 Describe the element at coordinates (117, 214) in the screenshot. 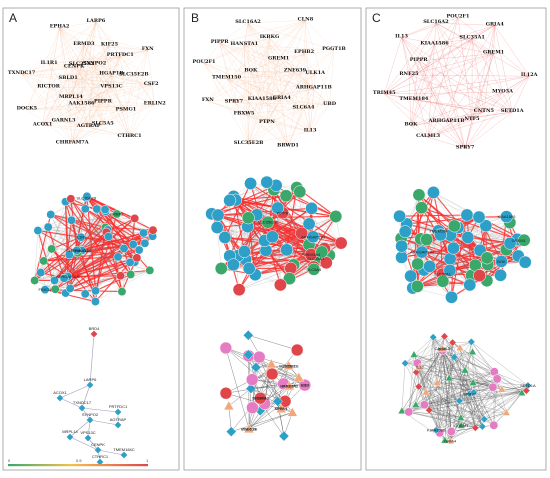

I see `mid-gene-label-nrbp2: NRBP2` at that location.